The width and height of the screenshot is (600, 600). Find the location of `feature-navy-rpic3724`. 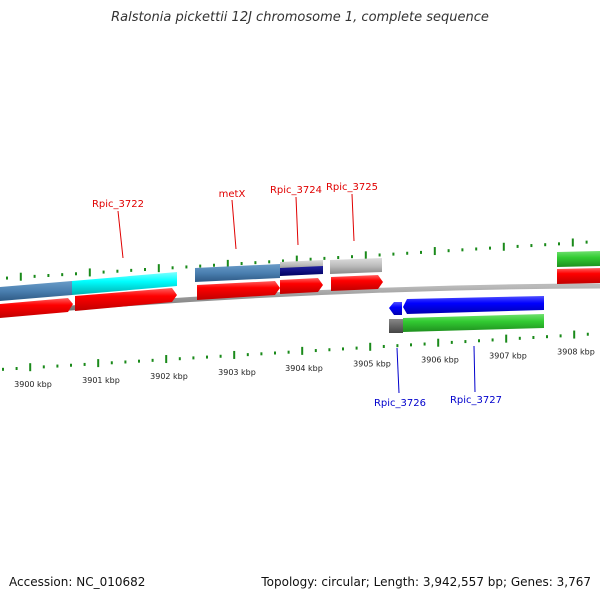

feature-navy-rpic3724 is located at coordinates (301, 271).